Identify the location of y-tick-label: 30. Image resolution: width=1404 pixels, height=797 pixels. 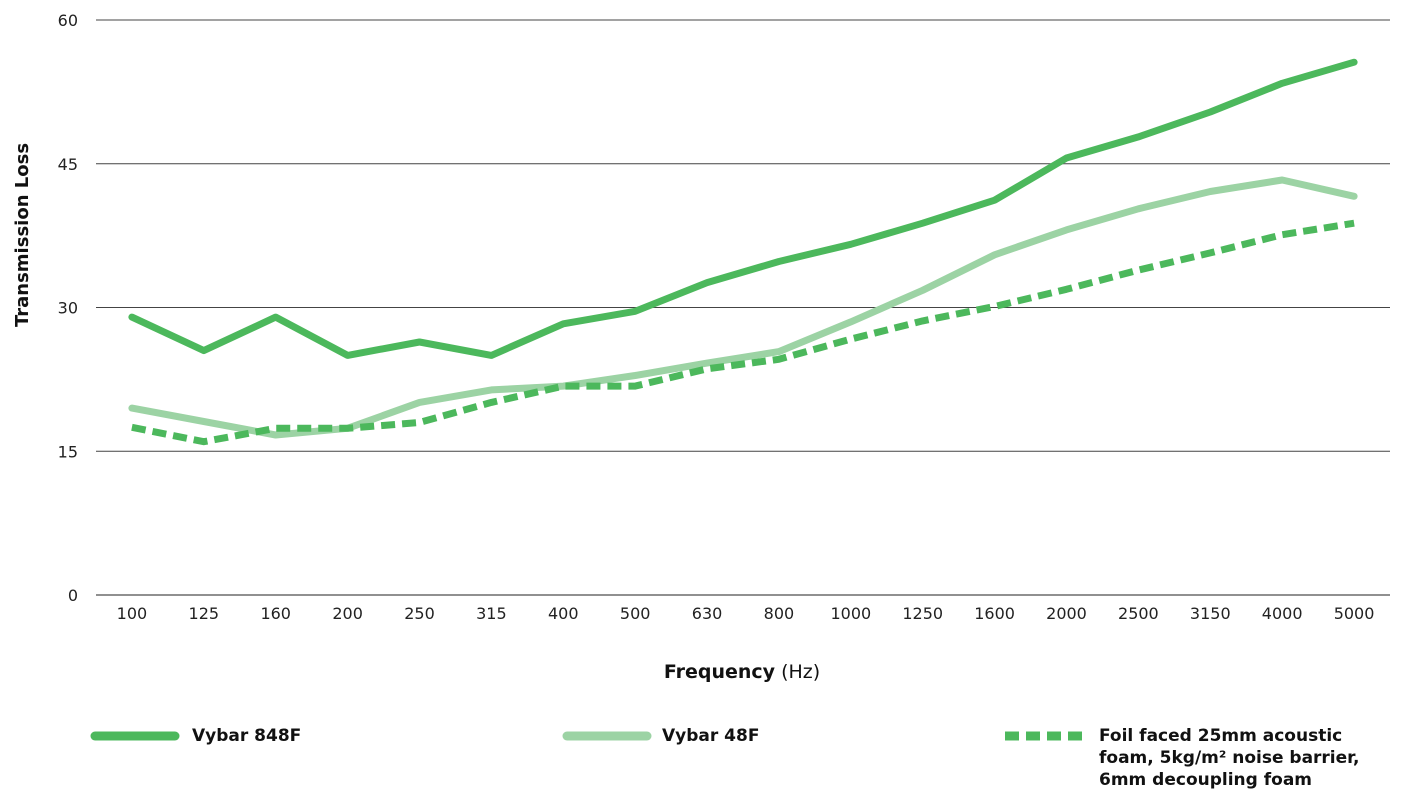
(68, 308).